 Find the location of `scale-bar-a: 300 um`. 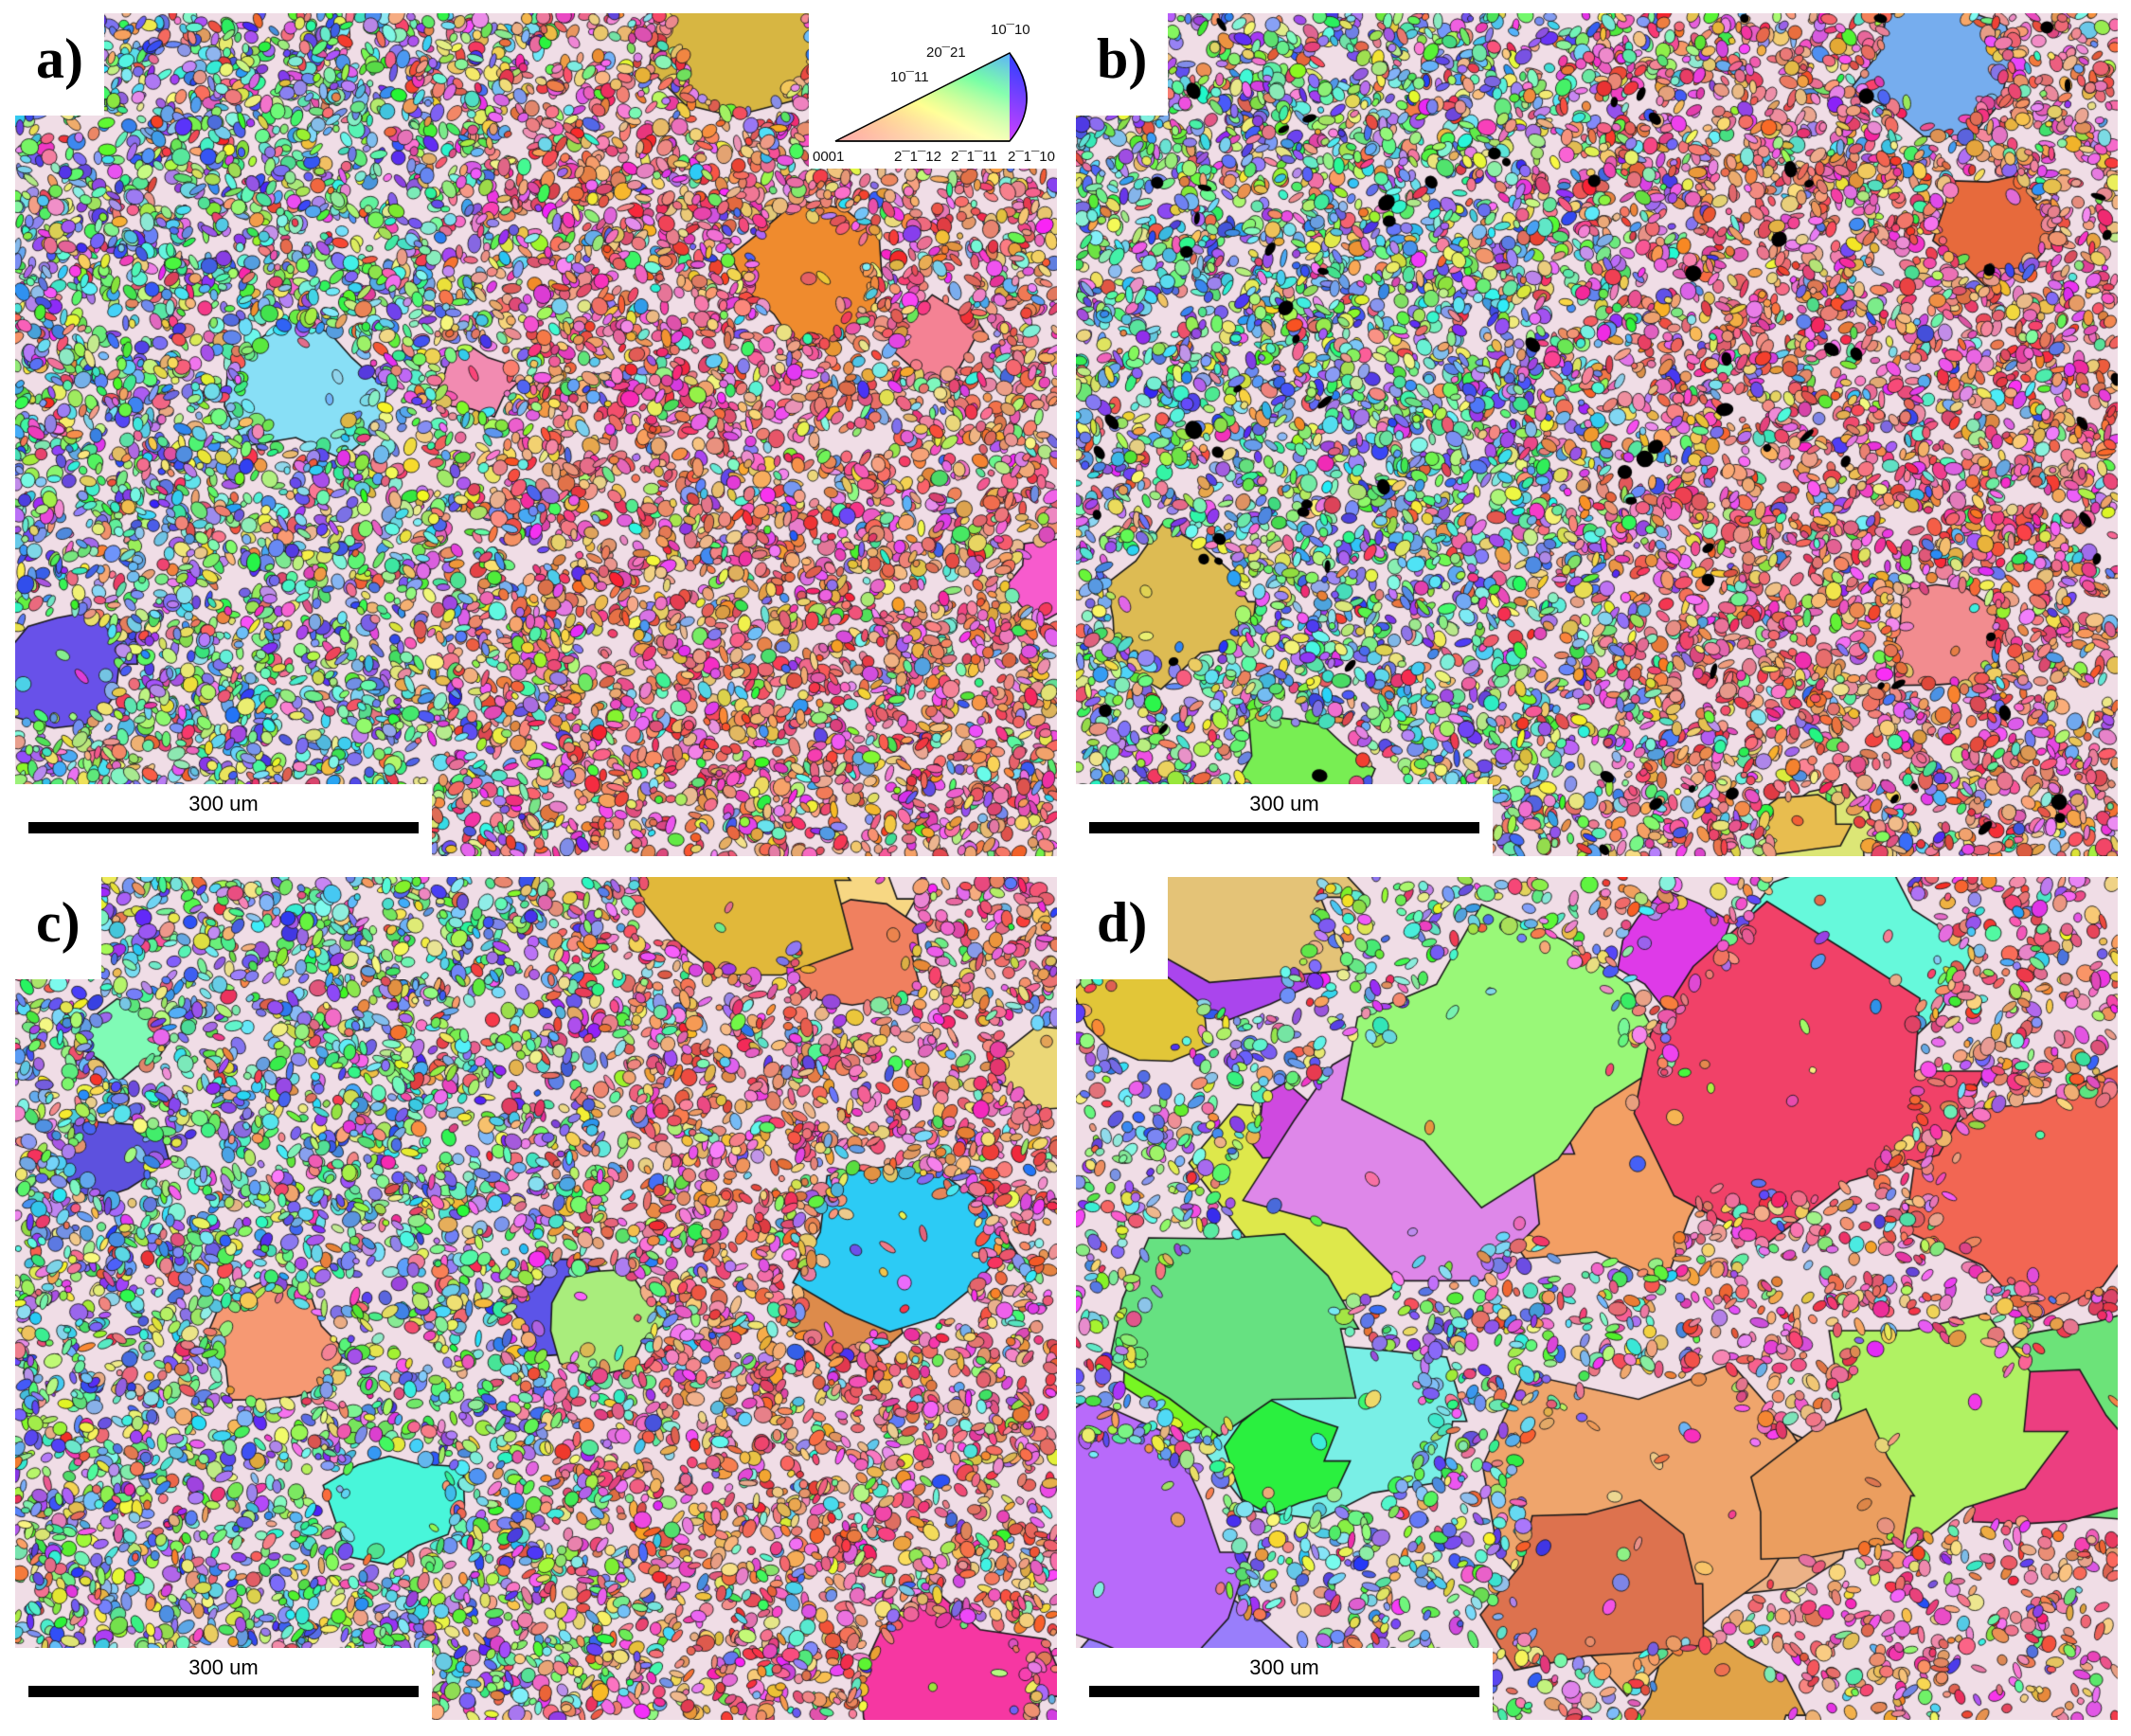

scale-bar-a: 300 um is located at coordinates (223, 820).